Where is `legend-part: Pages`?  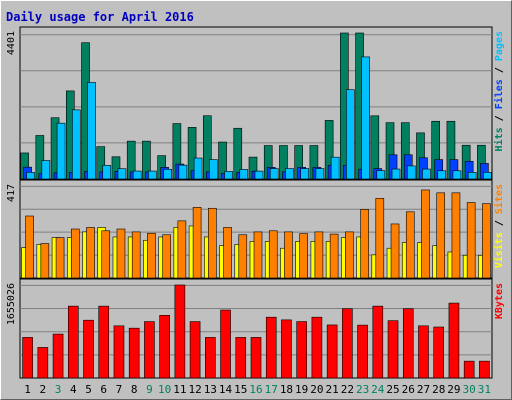 legend-part: Pages is located at coordinates (499, 46).